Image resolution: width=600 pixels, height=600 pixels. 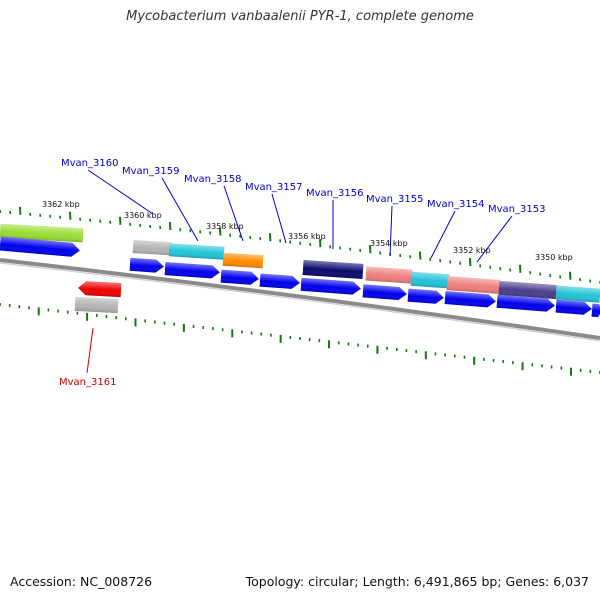 I want to click on ruler-label: 3360 kbp, so click(x=143, y=215).